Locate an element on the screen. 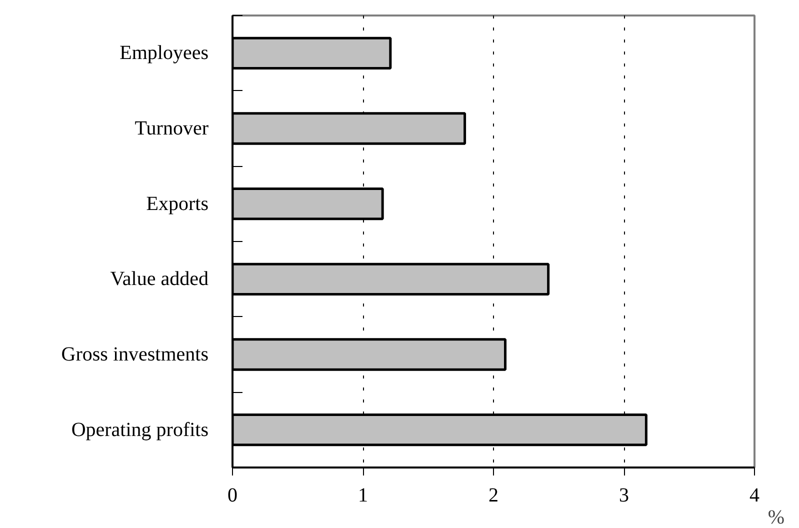 This screenshot has height=528, width=799. y-tick-label: Operating profits is located at coordinates (140, 429).